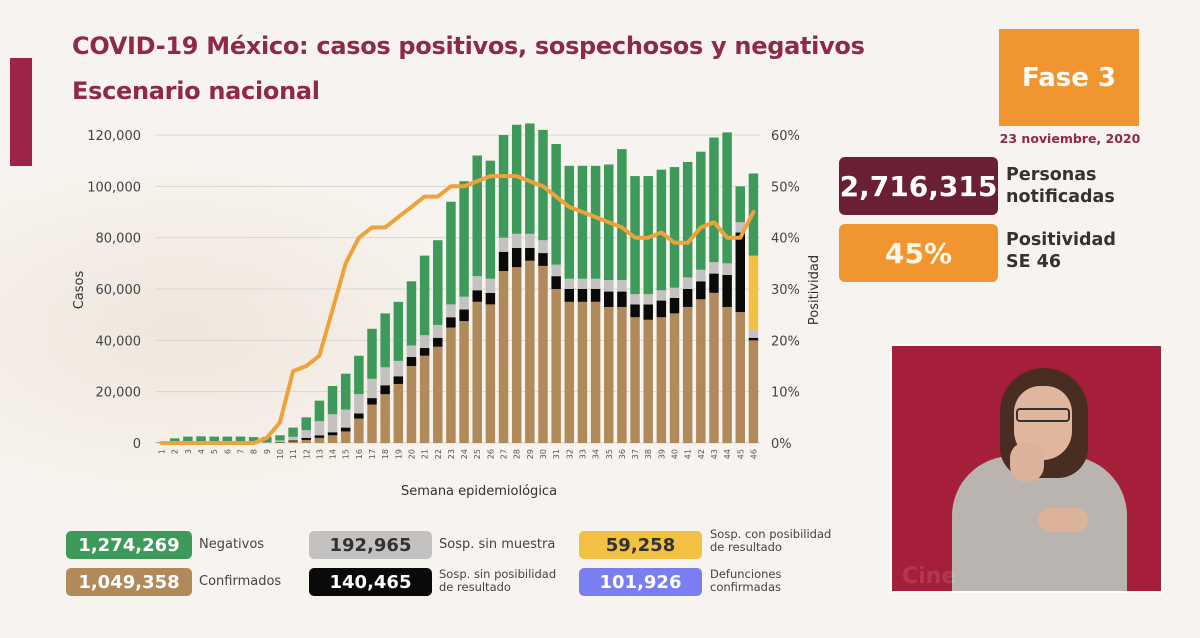 This screenshot has width=1200, height=638. I want to click on y2-tick-label: 60%, so click(785, 136).